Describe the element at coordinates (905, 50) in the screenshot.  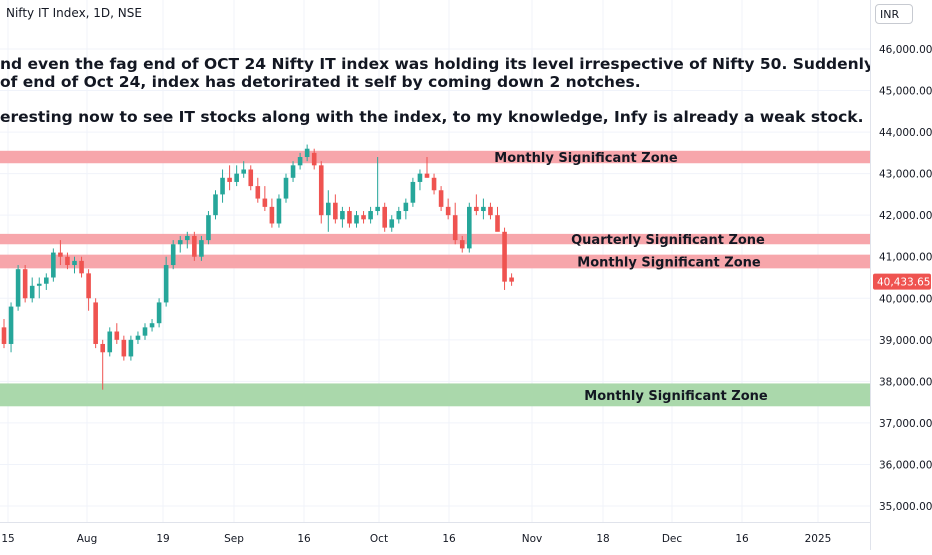
I see `price-tick-label: 46,000.00` at that location.